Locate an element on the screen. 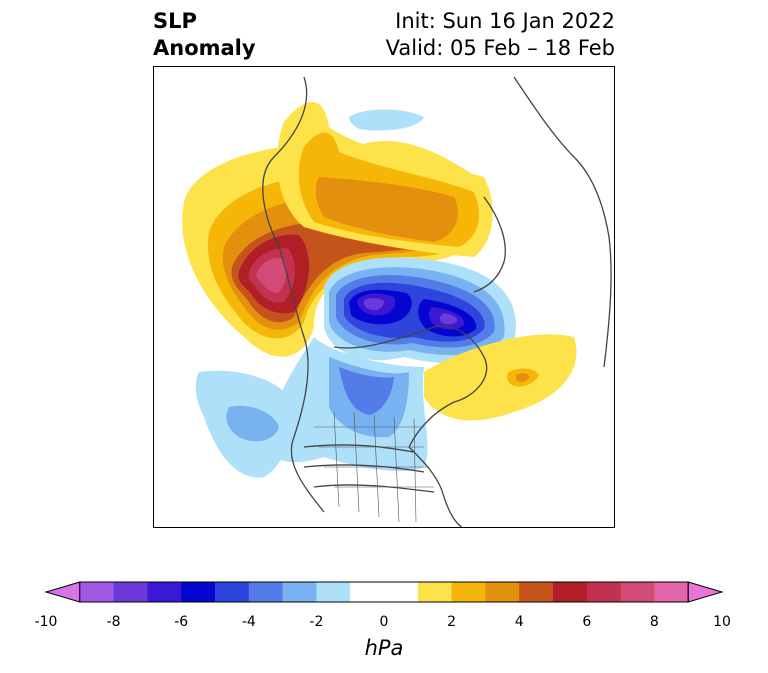 This screenshot has width=768, height=673. colorbar-outline is located at coordinates (384, 592).